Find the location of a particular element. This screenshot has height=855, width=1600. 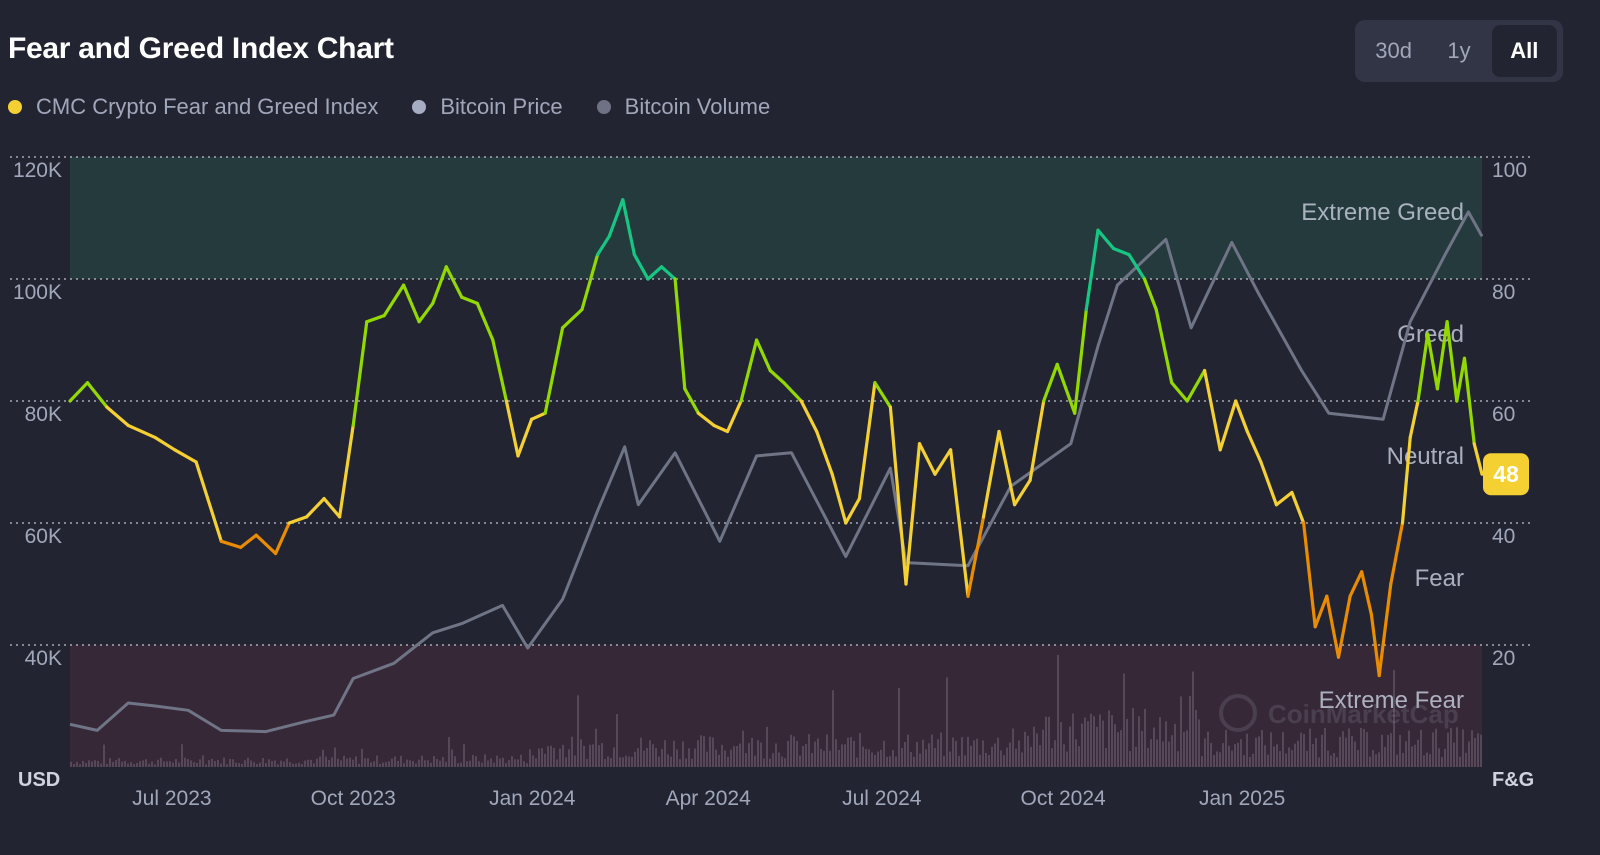

legend-item-fear-greed: CMC Crypto Fear and Greed Index is located at coordinates (193, 107).